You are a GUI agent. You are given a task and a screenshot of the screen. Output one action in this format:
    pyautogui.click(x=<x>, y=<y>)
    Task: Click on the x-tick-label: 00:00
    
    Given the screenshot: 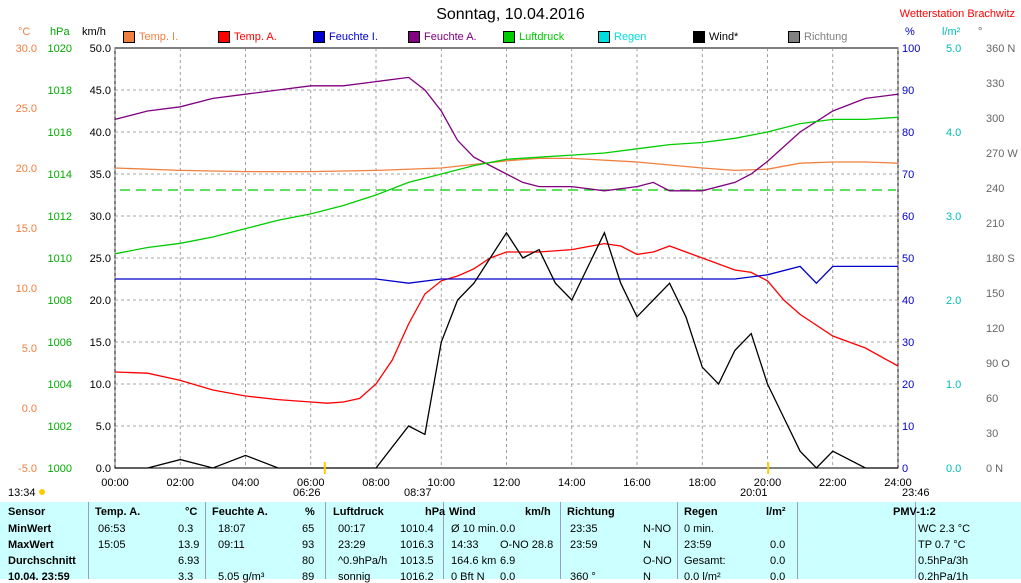 What is the action you would take?
    pyautogui.click(x=115, y=483)
    